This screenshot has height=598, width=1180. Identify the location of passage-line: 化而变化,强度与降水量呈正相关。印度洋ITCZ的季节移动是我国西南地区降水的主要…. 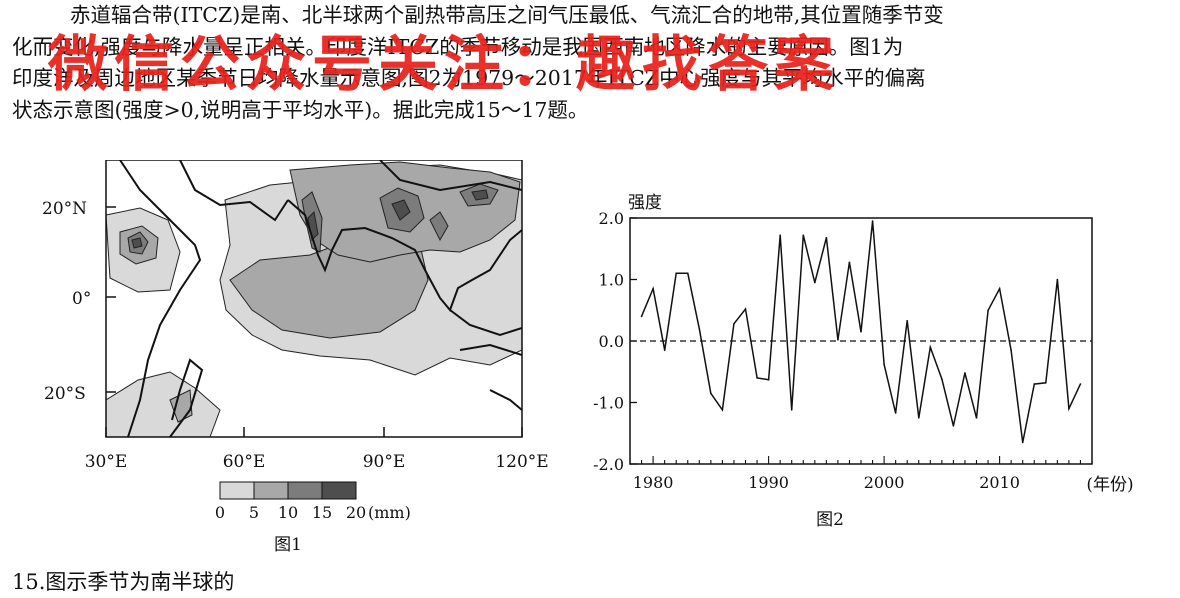
(458, 46).